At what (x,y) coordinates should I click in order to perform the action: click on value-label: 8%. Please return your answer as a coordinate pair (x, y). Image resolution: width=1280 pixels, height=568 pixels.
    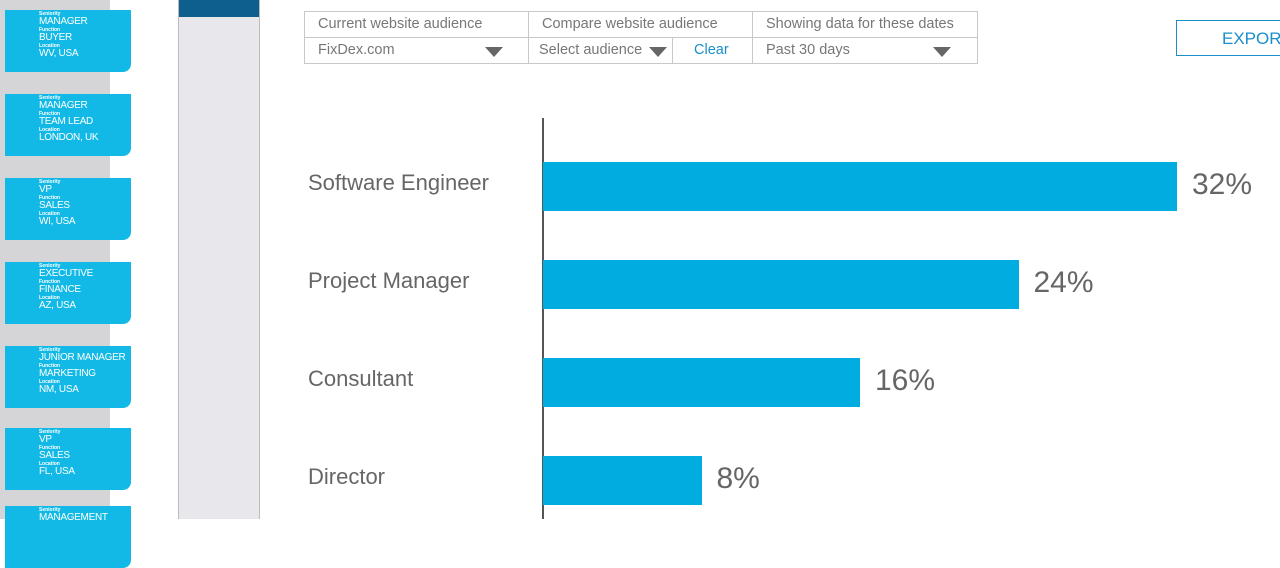
    Looking at the image, I should click on (738, 478).